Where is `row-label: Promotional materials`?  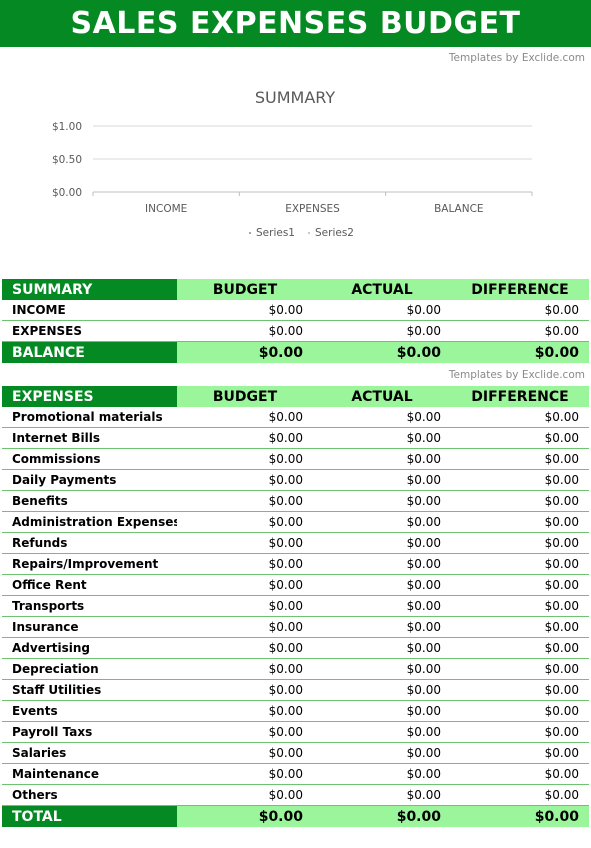
row-label: Promotional materials is located at coordinates (89, 417).